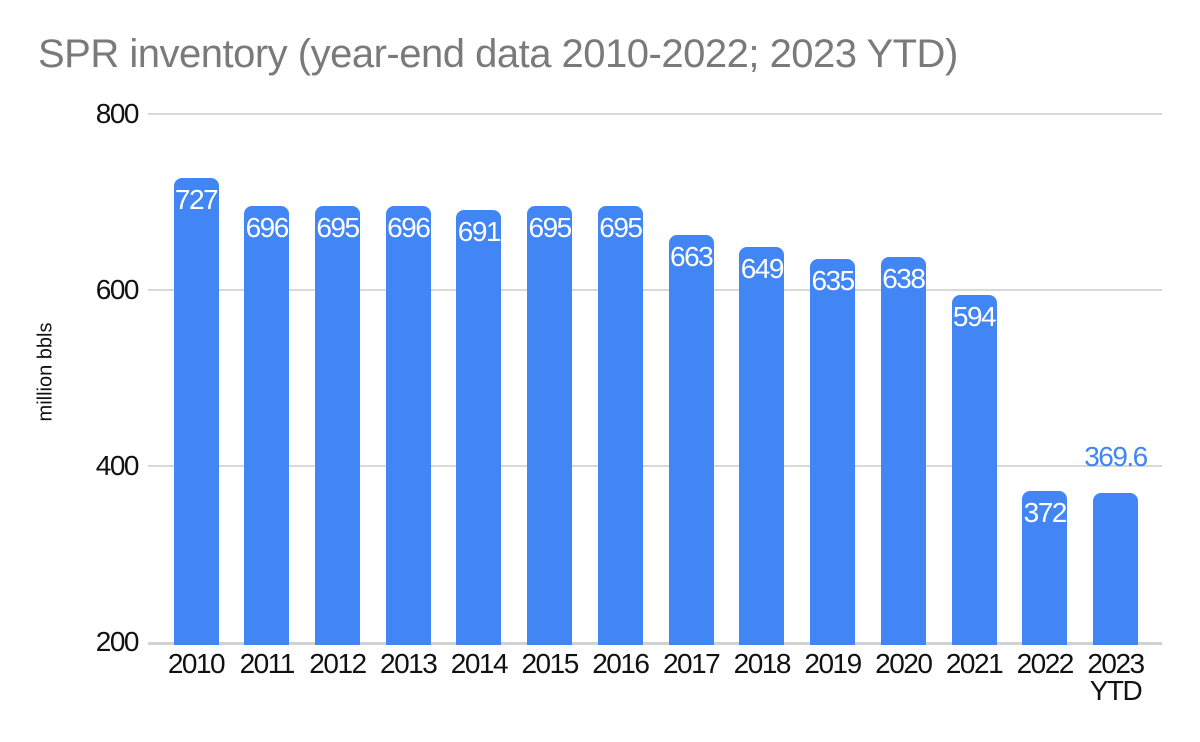 This screenshot has width=1200, height=742. Describe the element at coordinates (409, 663) in the screenshot. I see `x-tick-label-2013: 2013` at that location.